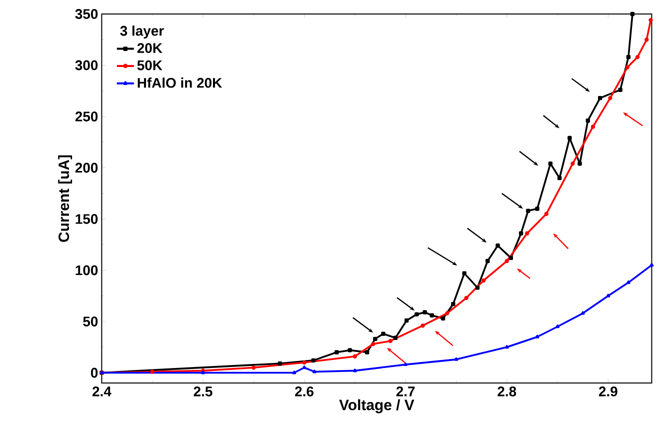 This screenshot has width=668, height=445. Describe the element at coordinates (102, 391) in the screenshot. I see `x-tick-label: 2.4` at that location.